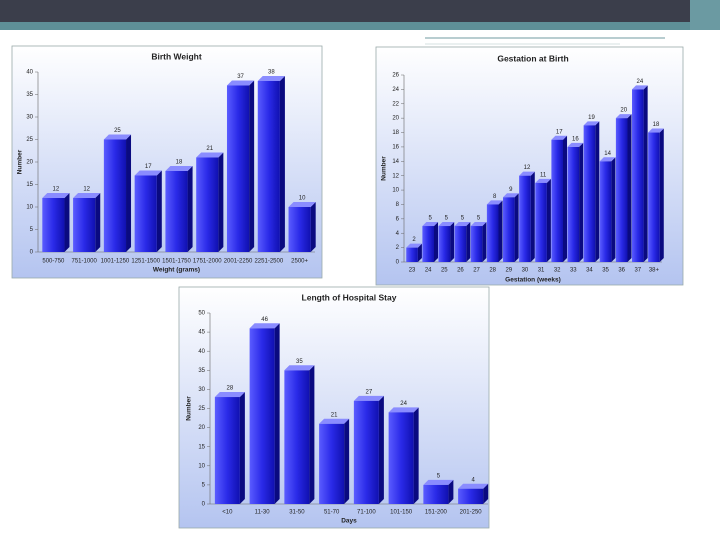 This screenshot has width=720, height=540. Describe the element at coordinates (473, 480) in the screenshot. I see `value-label: 4` at that location.